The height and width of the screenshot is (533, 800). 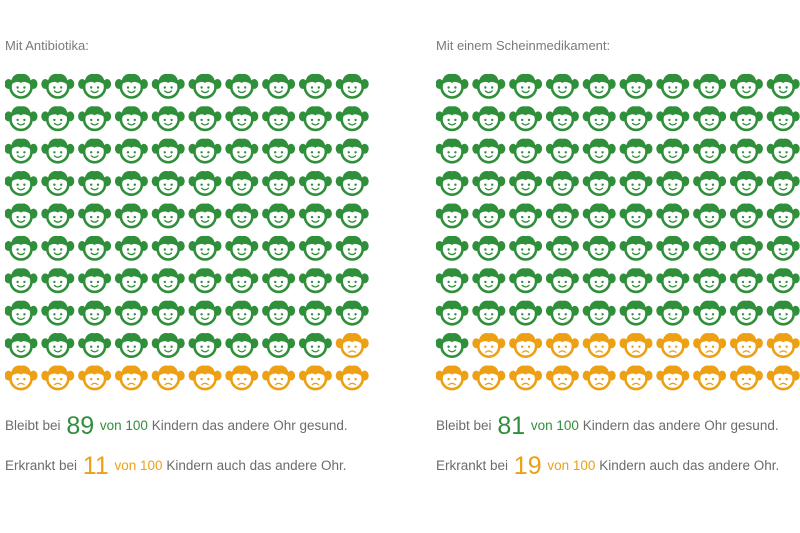 I want to click on sick-count: 19, so click(x=527, y=466).